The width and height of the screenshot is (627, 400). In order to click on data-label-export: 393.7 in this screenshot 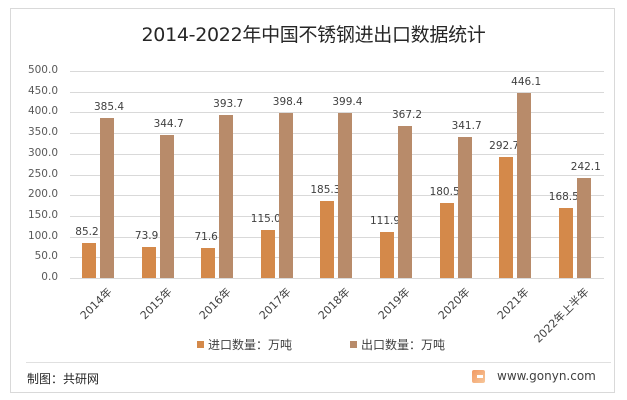, I will do `click(228, 104)`.